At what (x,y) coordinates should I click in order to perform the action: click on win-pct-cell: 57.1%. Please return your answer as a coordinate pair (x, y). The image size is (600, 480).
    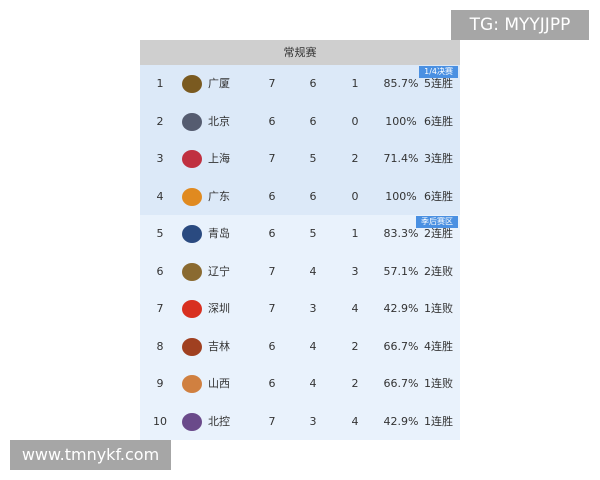
    Looking at the image, I should click on (401, 271).